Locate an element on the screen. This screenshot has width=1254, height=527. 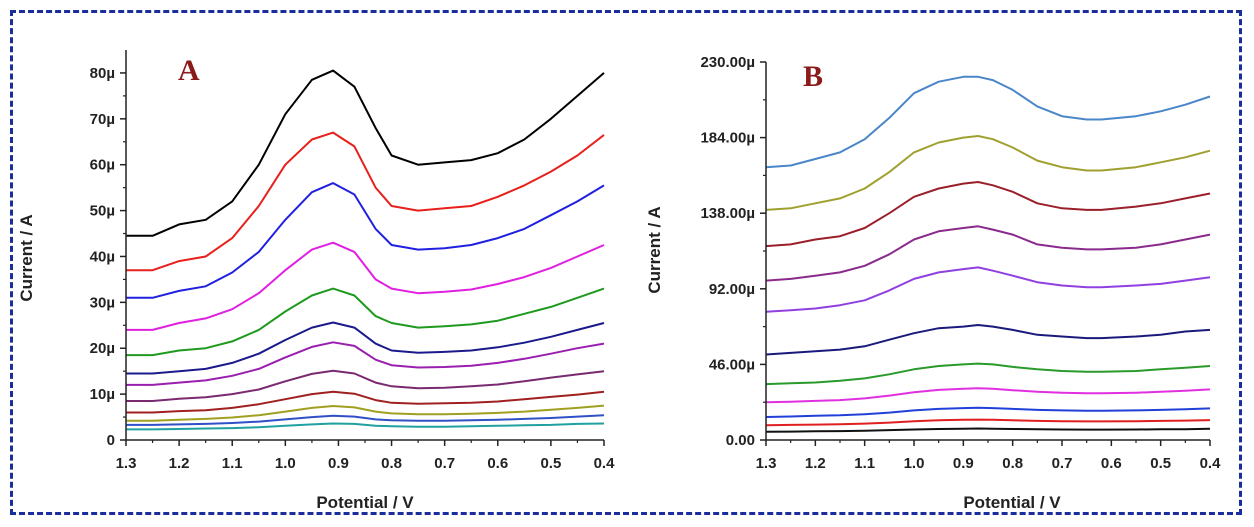
panel-b-x-tick-label: 0.4 is located at coordinates (1211, 463).